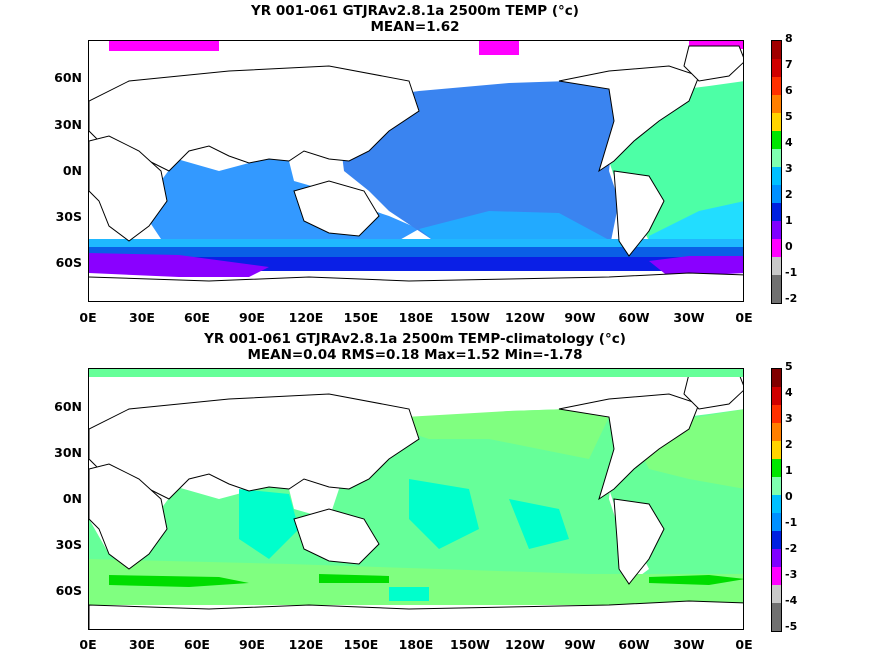 Image resolution: width=875 pixels, height=656 pixels. Describe the element at coordinates (689, 317) in the screenshot. I see `panel1-lon-label: 30W` at that location.